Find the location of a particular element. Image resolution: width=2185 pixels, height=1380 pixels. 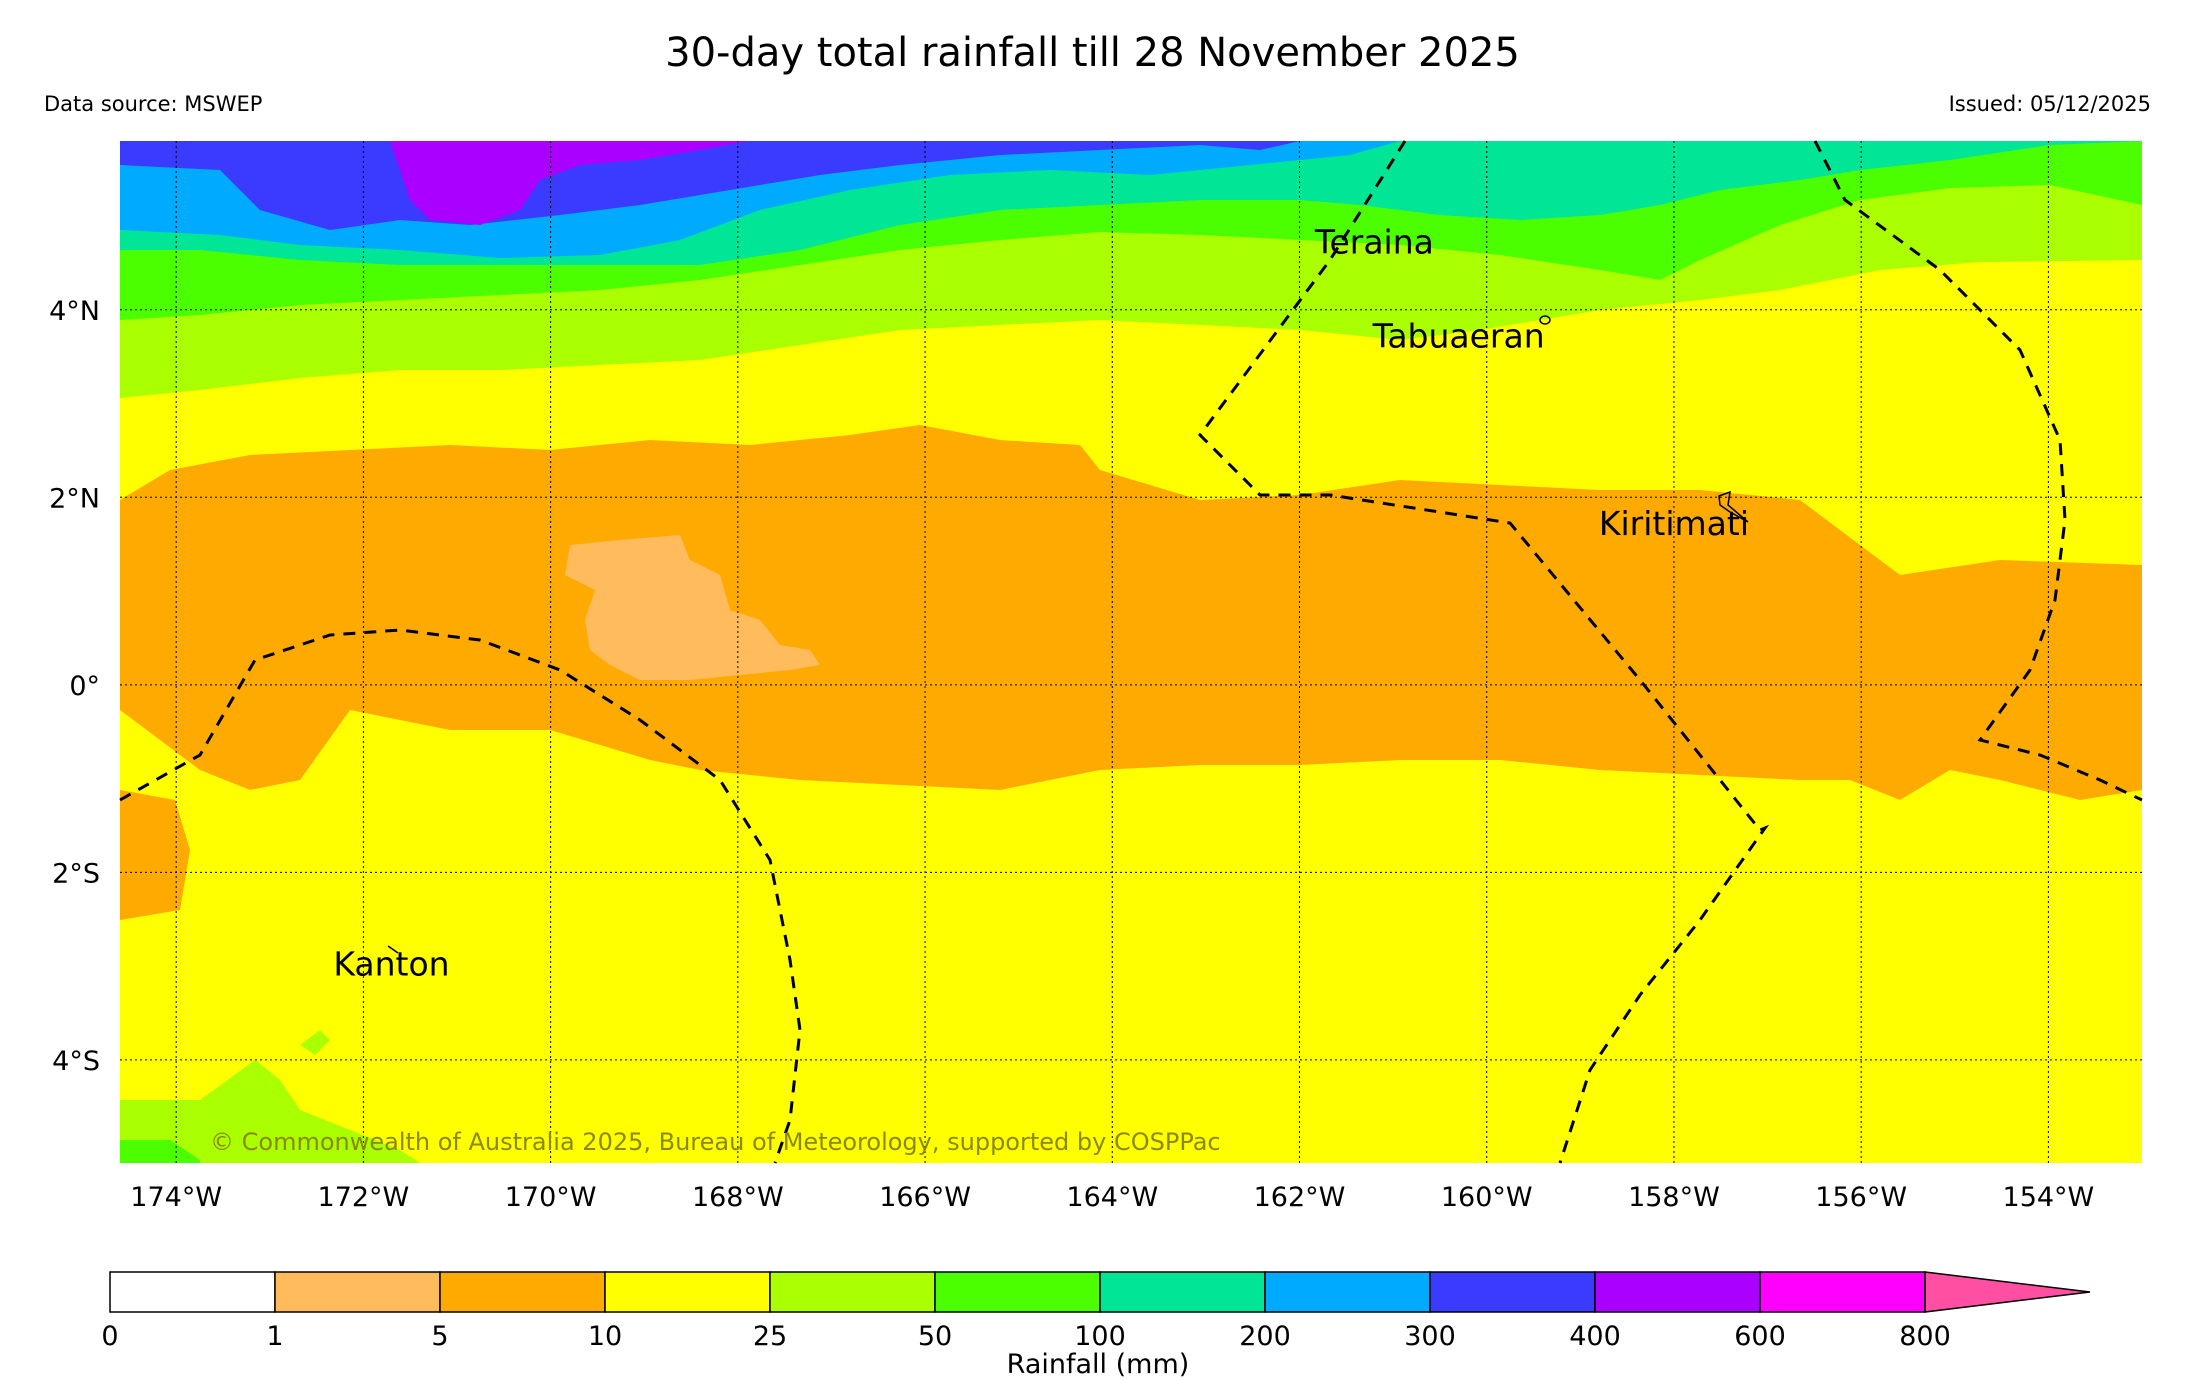

colorbar-label: Rainfall (mm) is located at coordinates (1098, 1364).